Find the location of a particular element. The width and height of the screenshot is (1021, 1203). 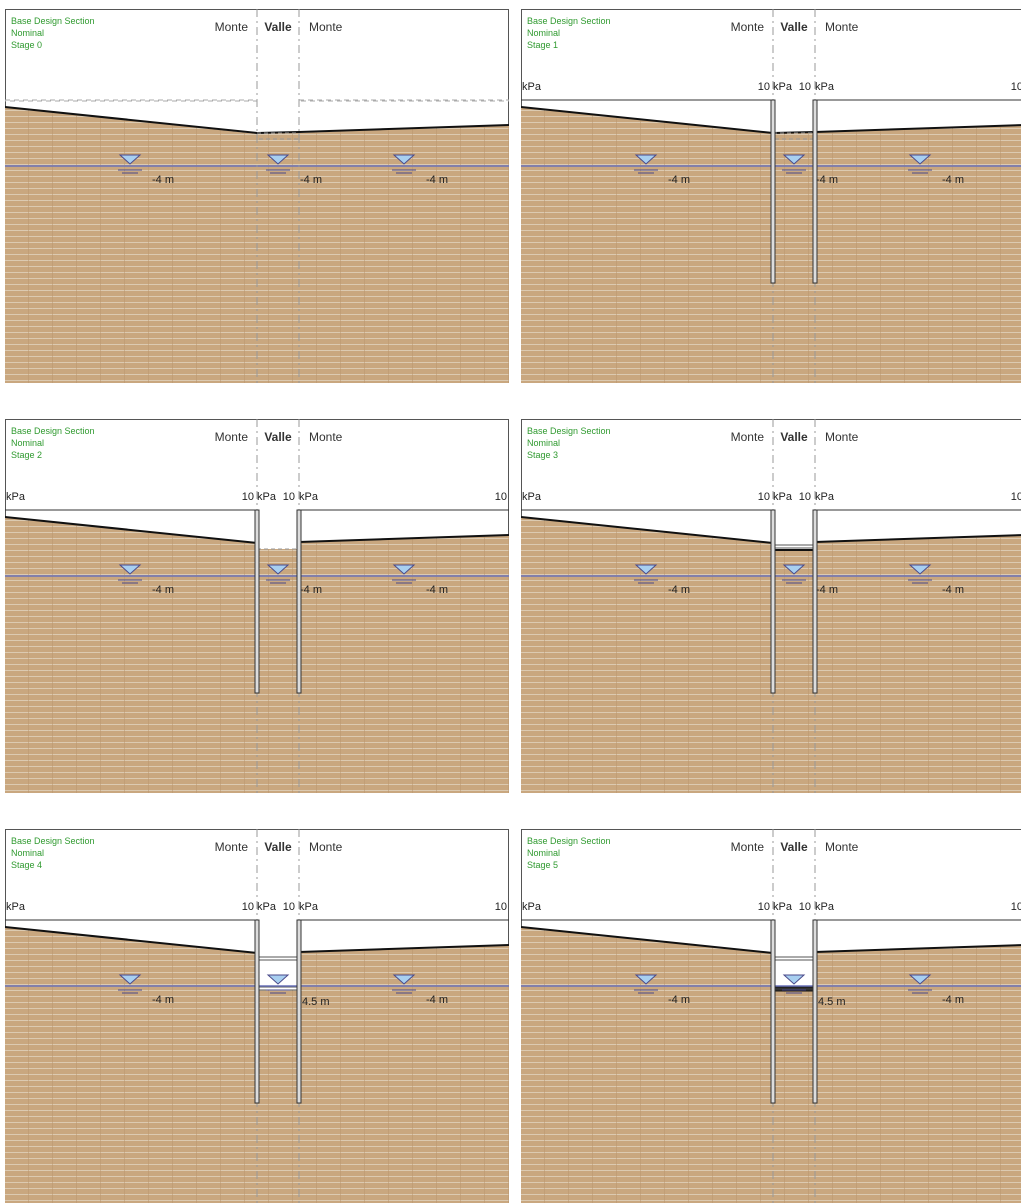

stage-label: Stage 2 is located at coordinates (26, 455).